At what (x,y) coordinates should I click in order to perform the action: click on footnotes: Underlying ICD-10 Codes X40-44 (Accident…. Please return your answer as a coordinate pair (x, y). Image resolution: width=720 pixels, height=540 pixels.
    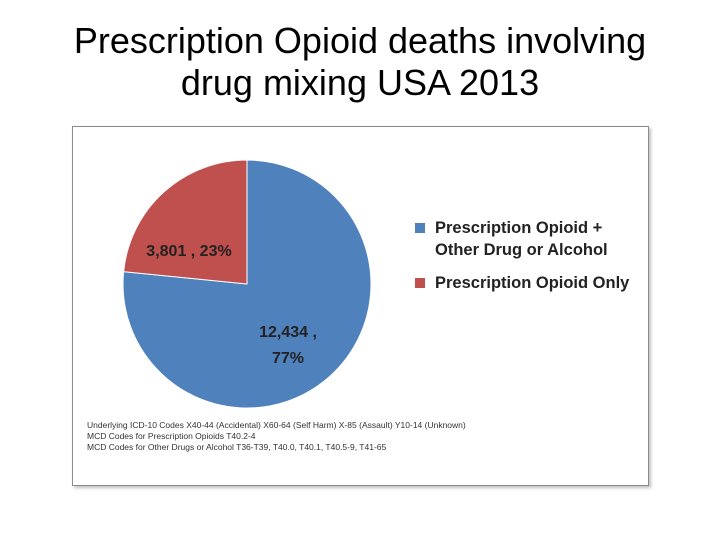
    Looking at the image, I should click on (359, 436).